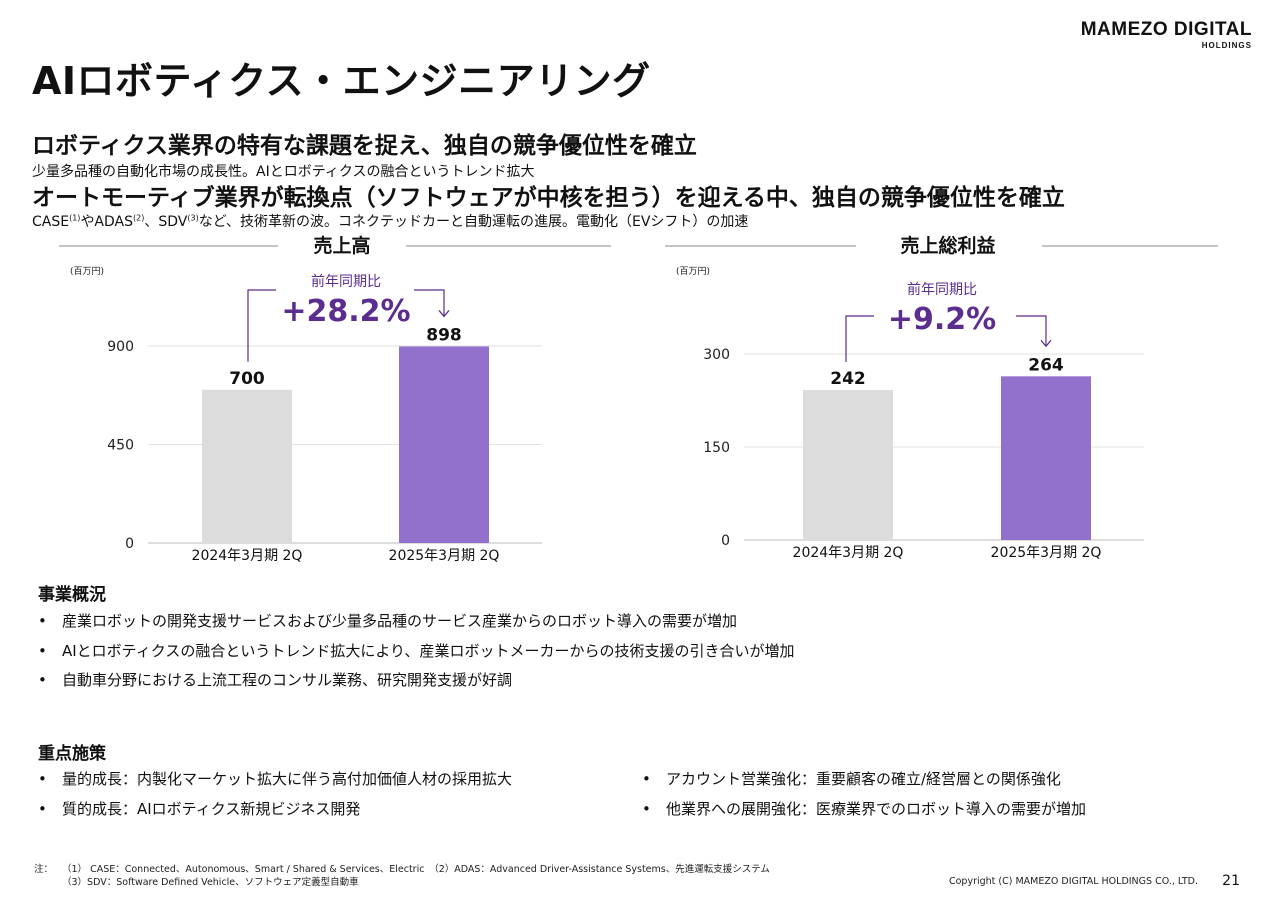 The width and height of the screenshot is (1280, 905). Describe the element at coordinates (864, 814) in the screenshot. I see `list-item: 他業界への展開強化：医療業界でのロボット導入の需要が増加` at that location.